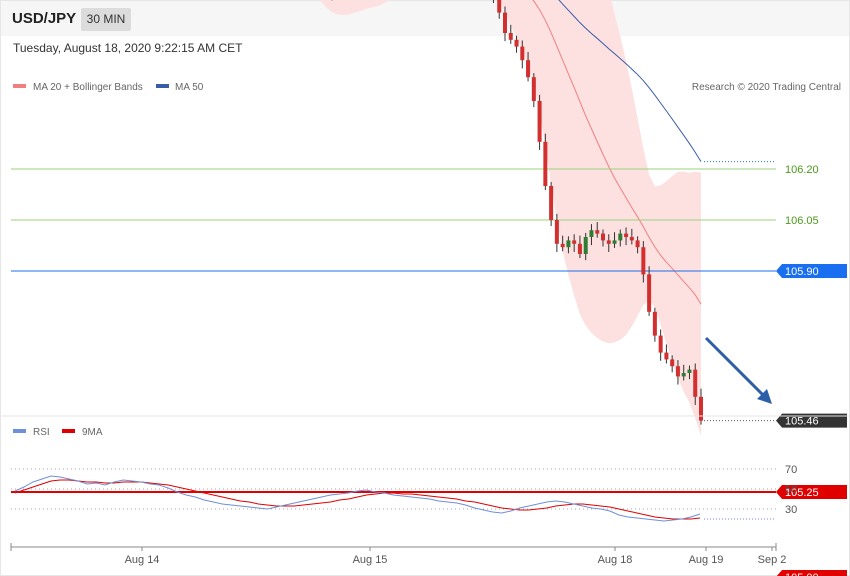  I want to click on ma20-legend-label: MA 20 + Bollinger Bands, so click(88, 87).